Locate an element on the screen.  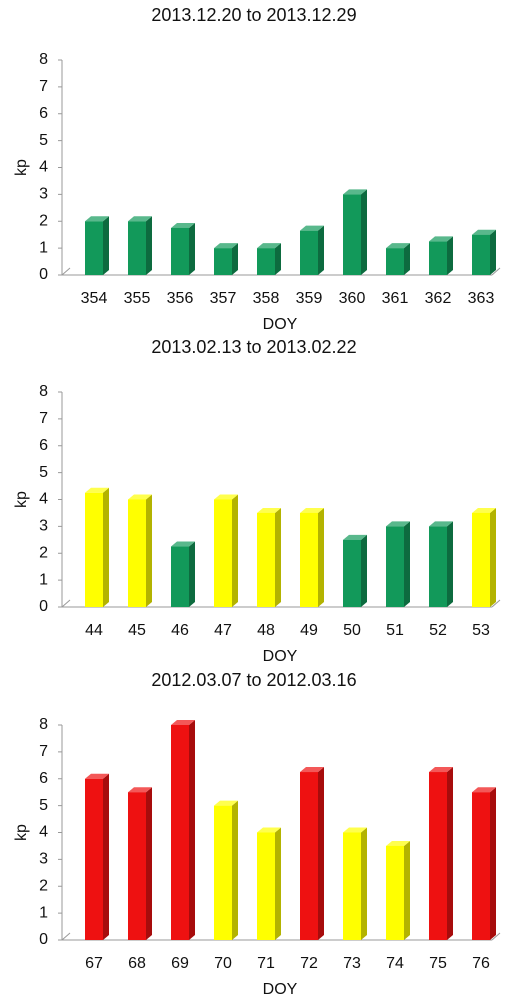
x-tick-label: 68 is located at coordinates (137, 963).